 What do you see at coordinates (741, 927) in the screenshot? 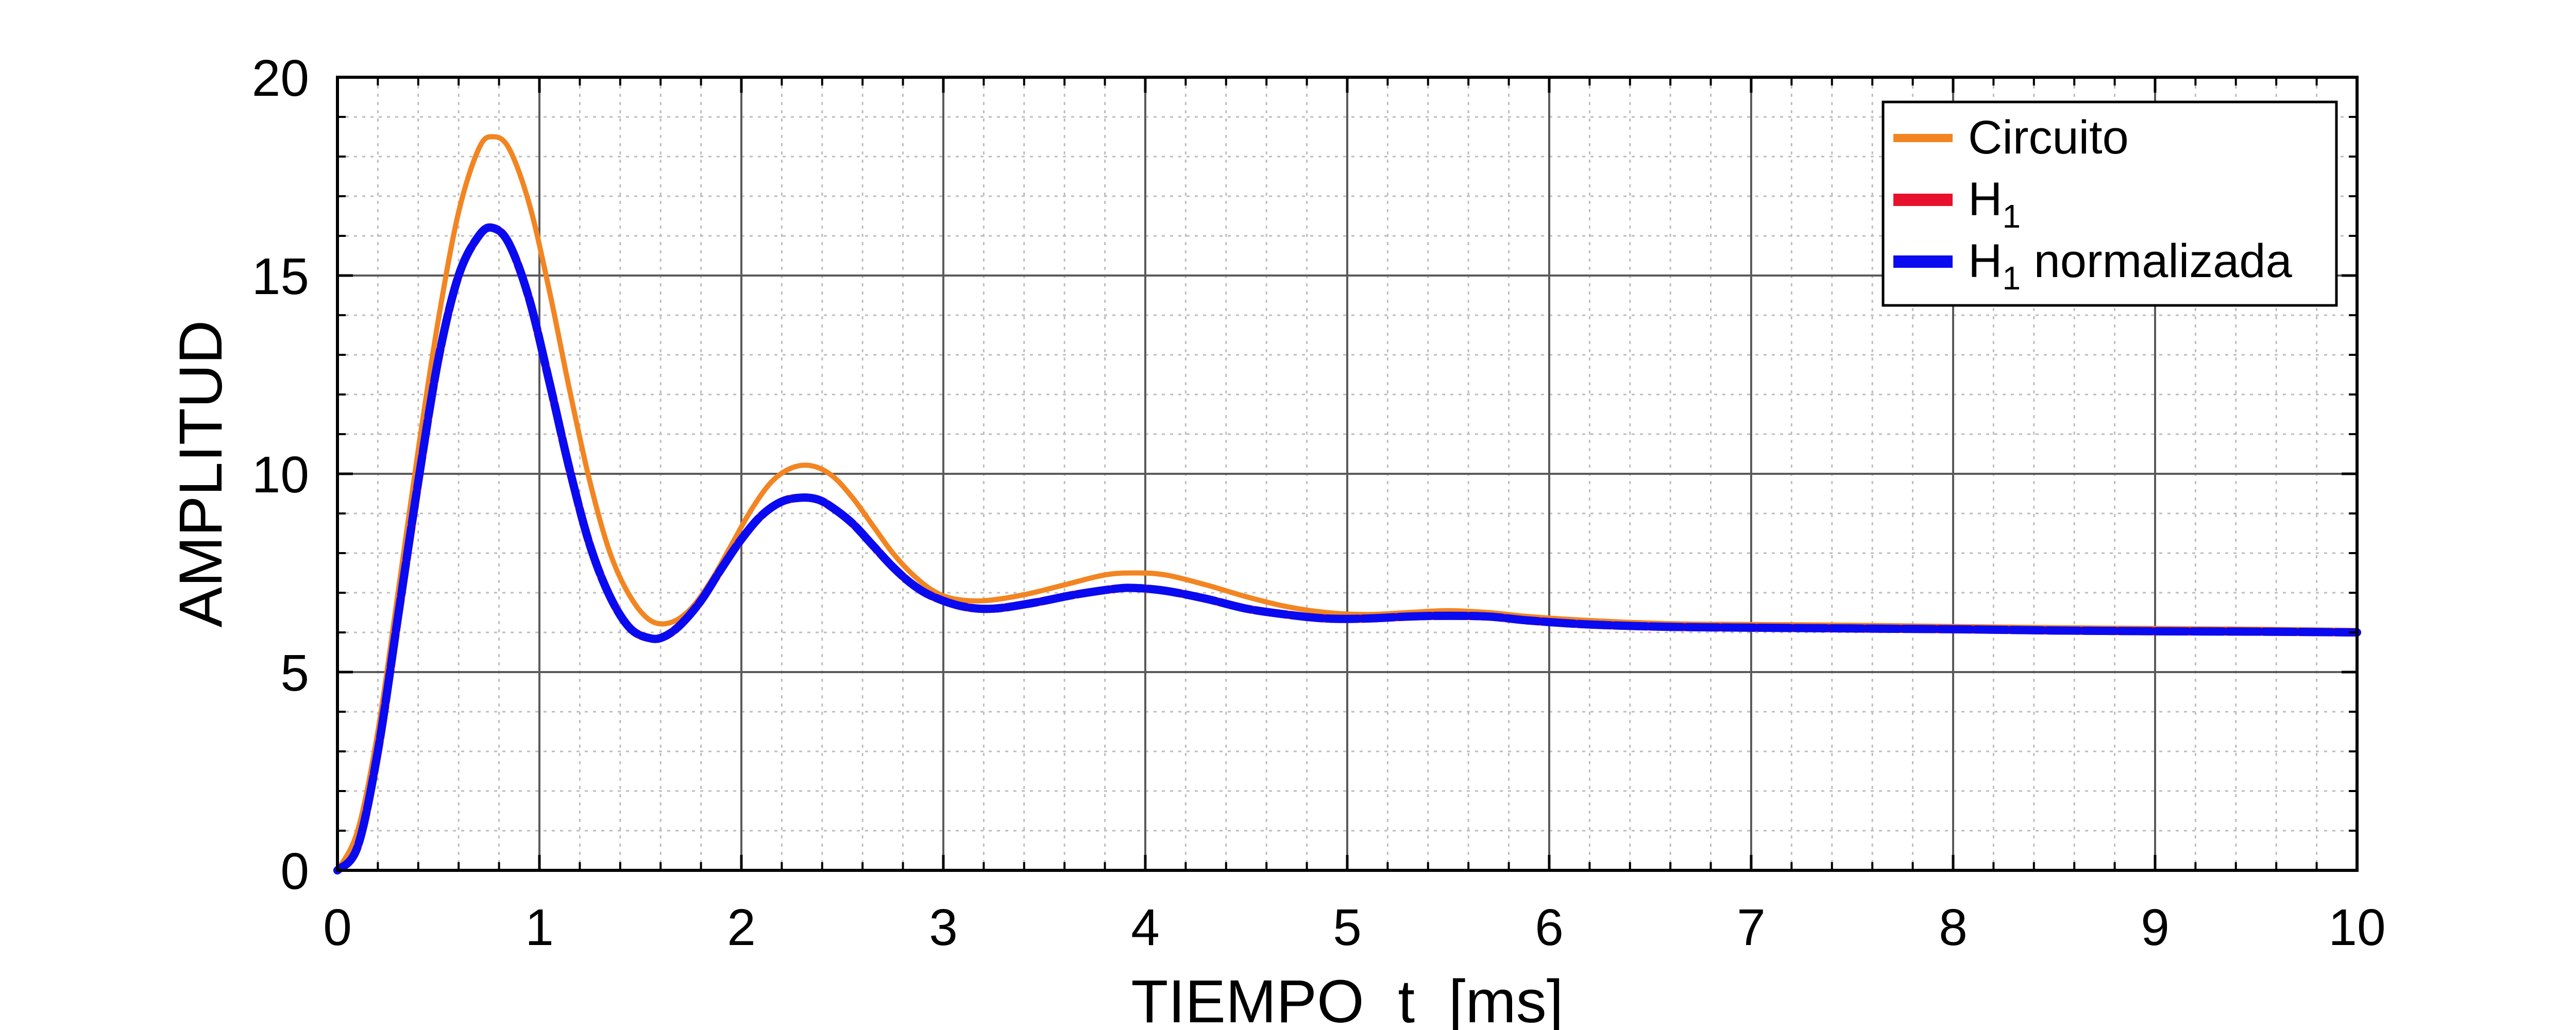
I see `x-tick-label: 2` at bounding box center [741, 927].